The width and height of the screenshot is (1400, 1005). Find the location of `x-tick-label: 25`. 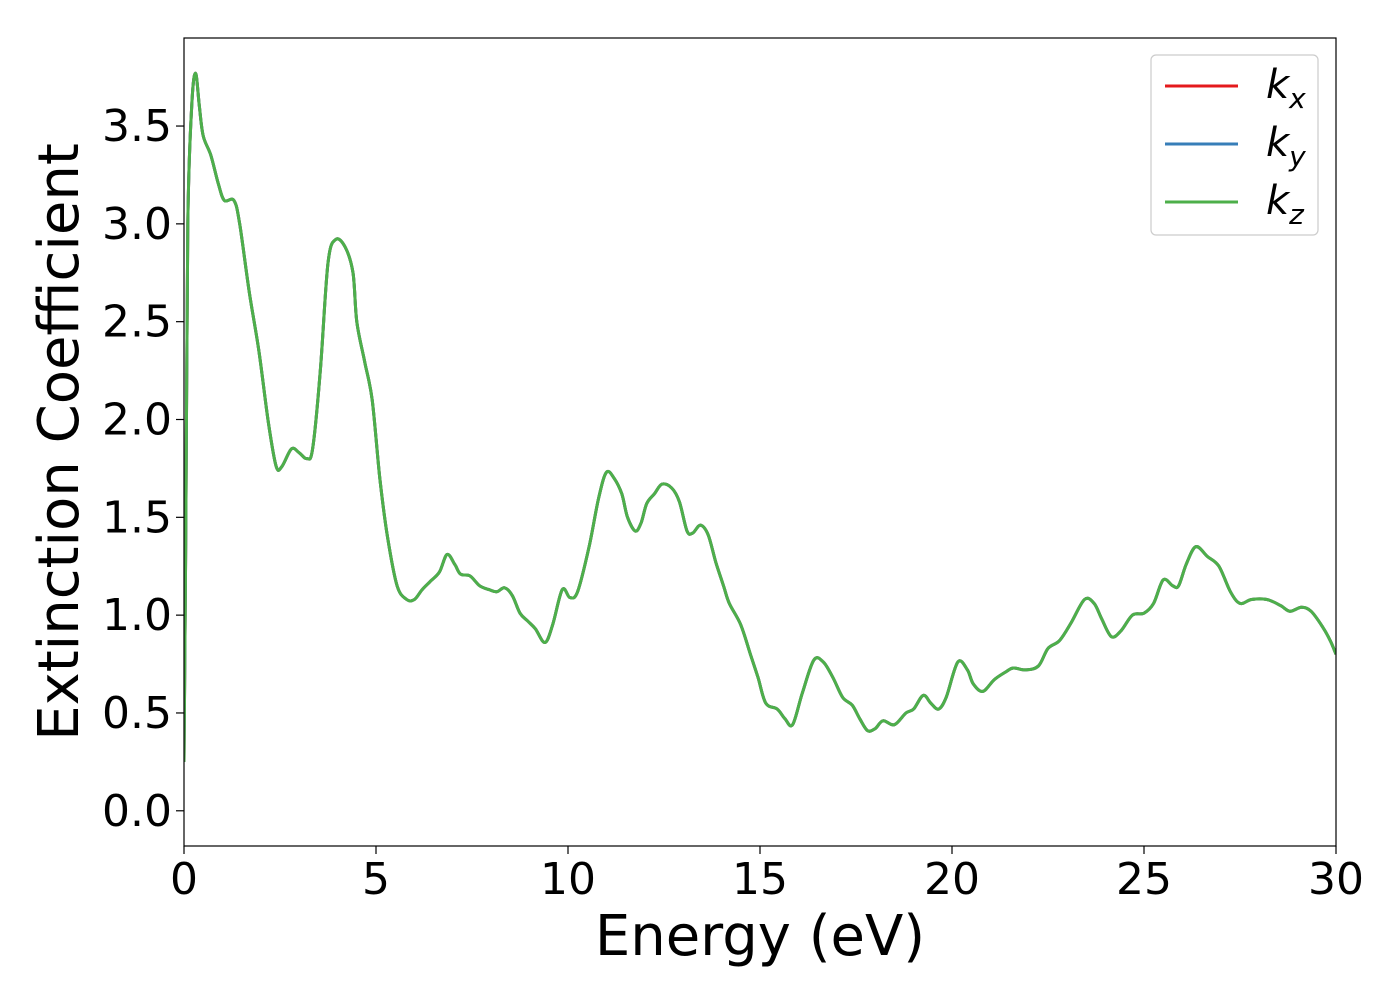

x-tick-label: 25 is located at coordinates (1144, 879).